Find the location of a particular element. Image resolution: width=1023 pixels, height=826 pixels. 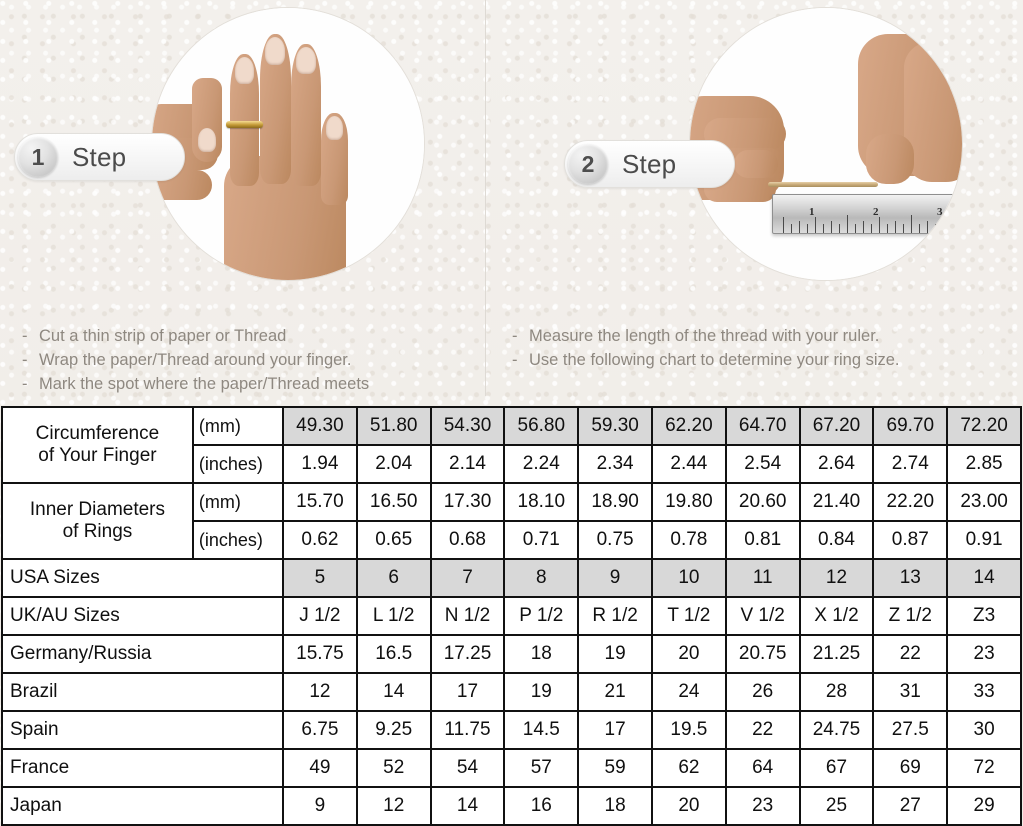

data-cell: 2.44 is located at coordinates (688, 464).